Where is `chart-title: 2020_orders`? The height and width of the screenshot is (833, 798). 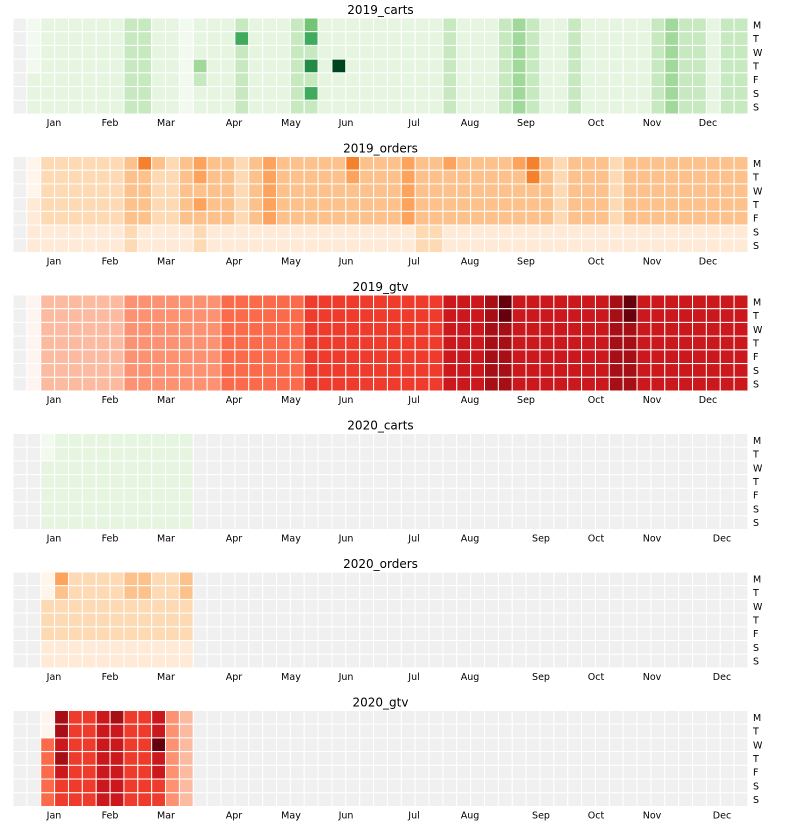 chart-title: 2020_orders is located at coordinates (380, 564).